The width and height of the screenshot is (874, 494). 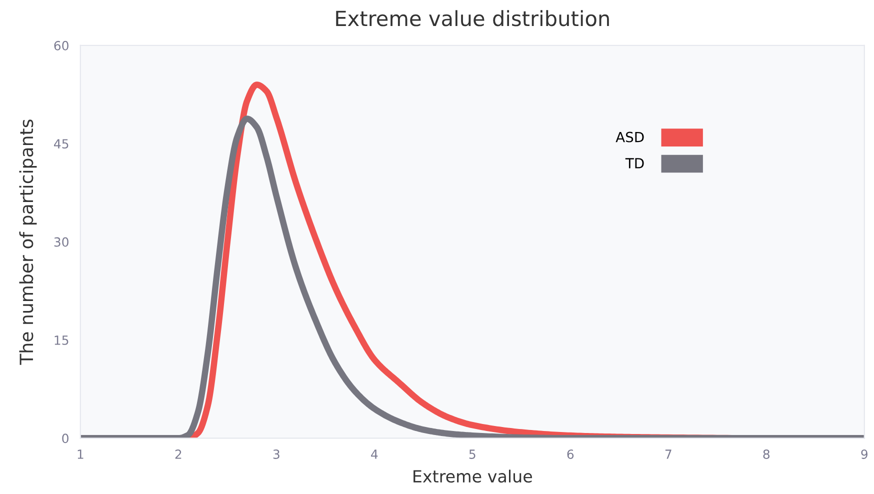 What do you see at coordinates (276, 454) in the screenshot?
I see `x-tick-label: 3` at bounding box center [276, 454].